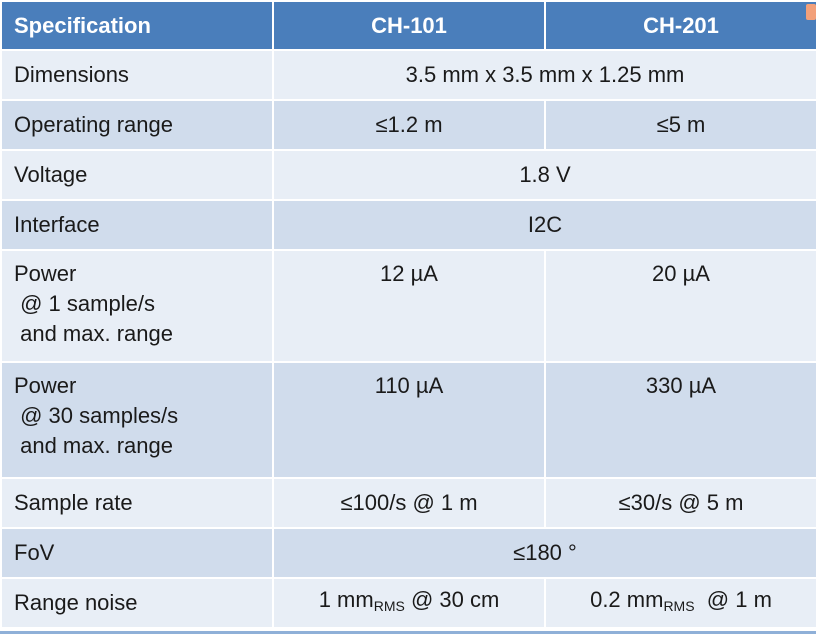  What do you see at coordinates (544, 75) in the screenshot?
I see `row-value-shared: 3.5 mm x 3.5 mm x 1.25 mm` at bounding box center [544, 75].